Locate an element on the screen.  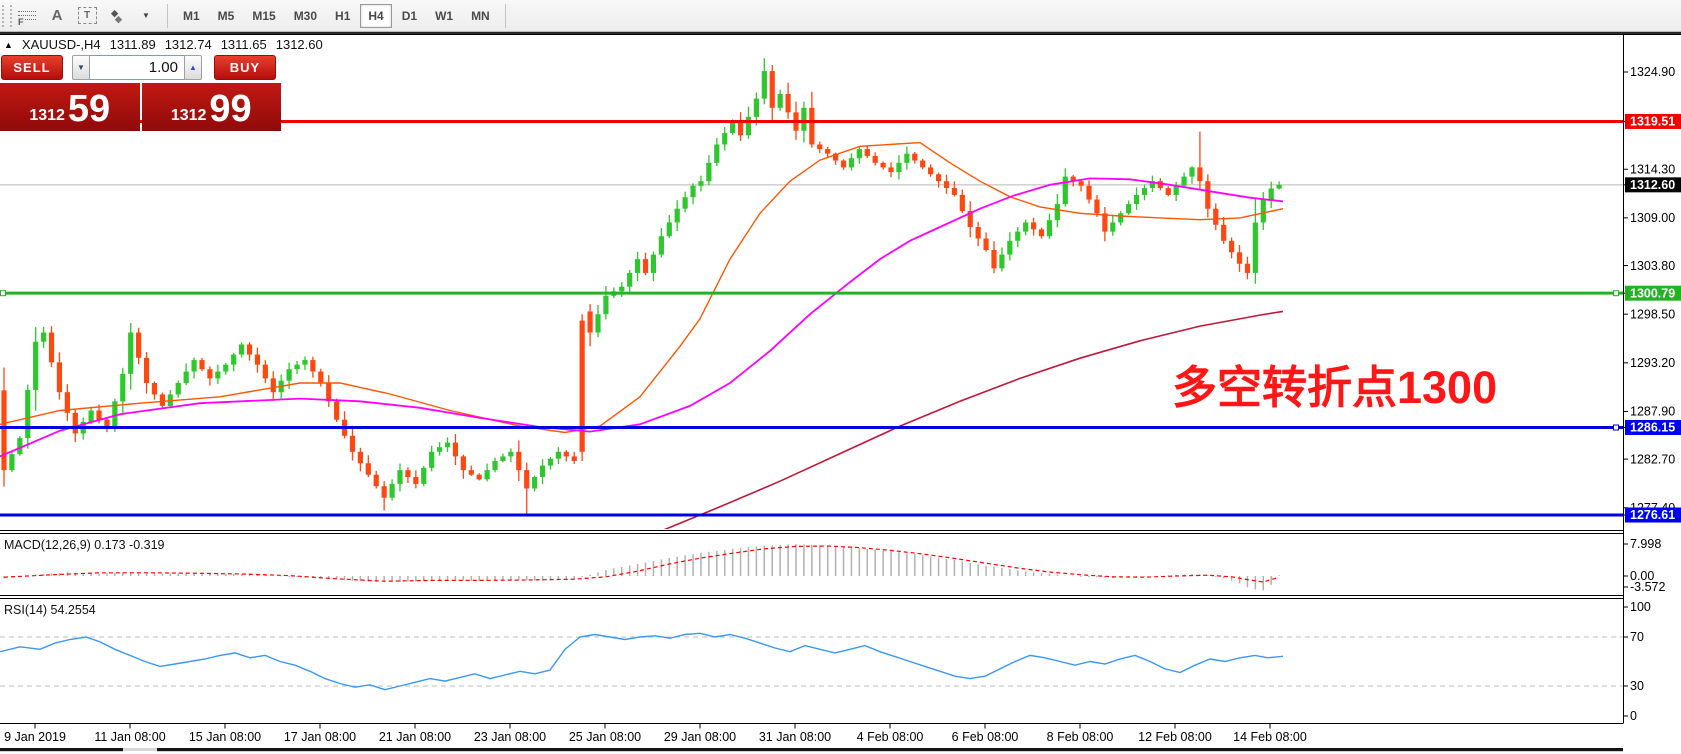
timeframe-button-w1: W1 is located at coordinates (444, 15).